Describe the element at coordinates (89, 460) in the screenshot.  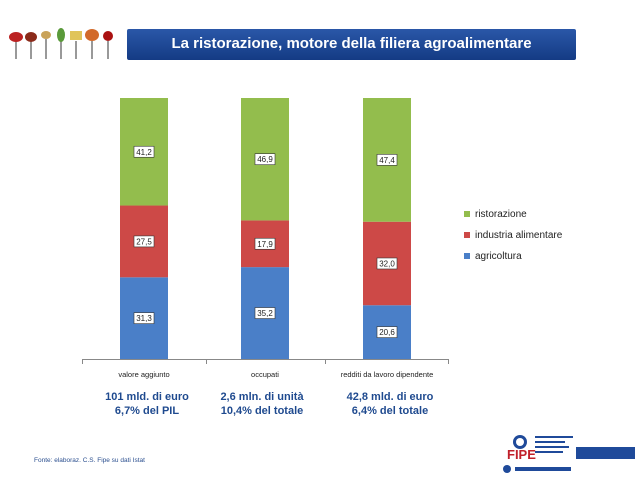
I see `source-note: Fonte: elaboraz. C.S. Fipe su dati Istat` at that location.